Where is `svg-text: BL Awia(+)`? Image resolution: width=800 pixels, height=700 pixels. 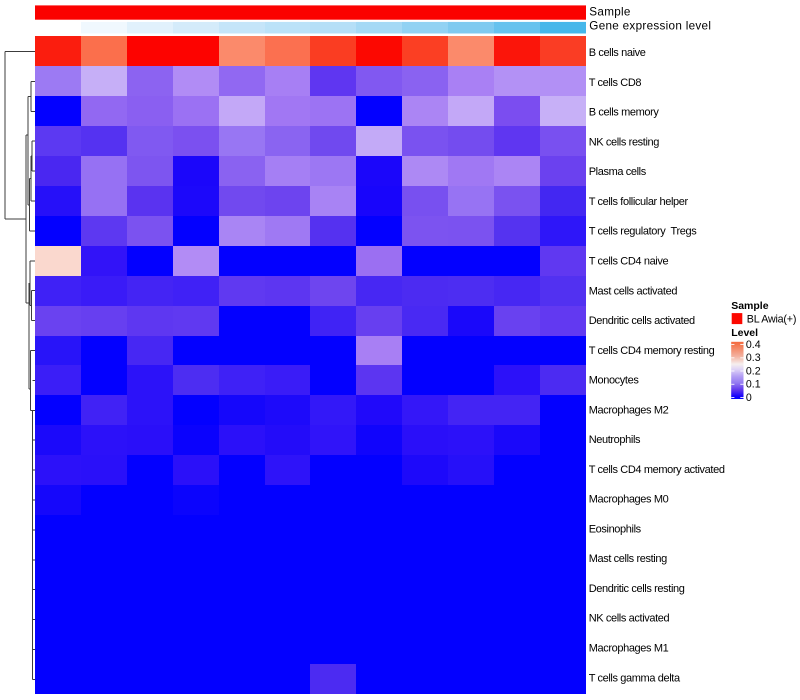
svg-text: BL Awia(+) is located at coordinates (771, 319).